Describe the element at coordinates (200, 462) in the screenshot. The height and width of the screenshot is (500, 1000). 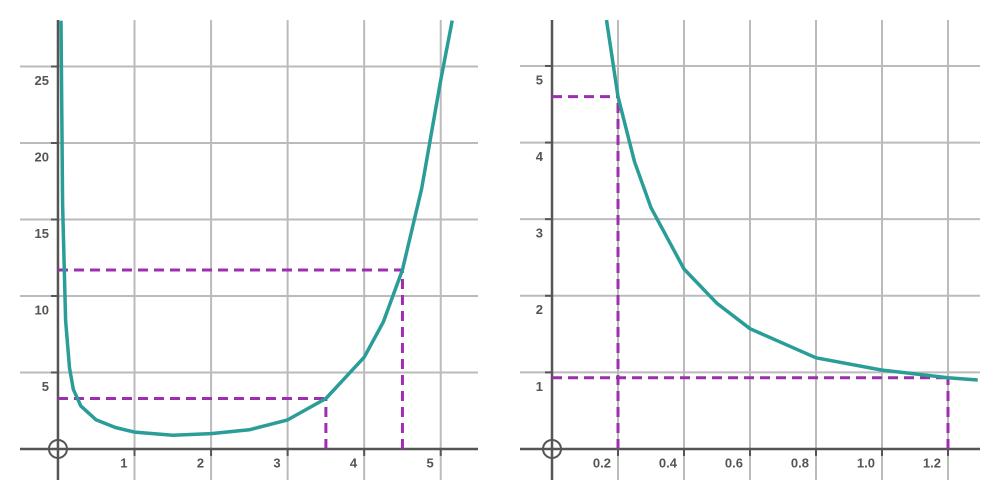
I see `x-tick-label: 2` at that location.